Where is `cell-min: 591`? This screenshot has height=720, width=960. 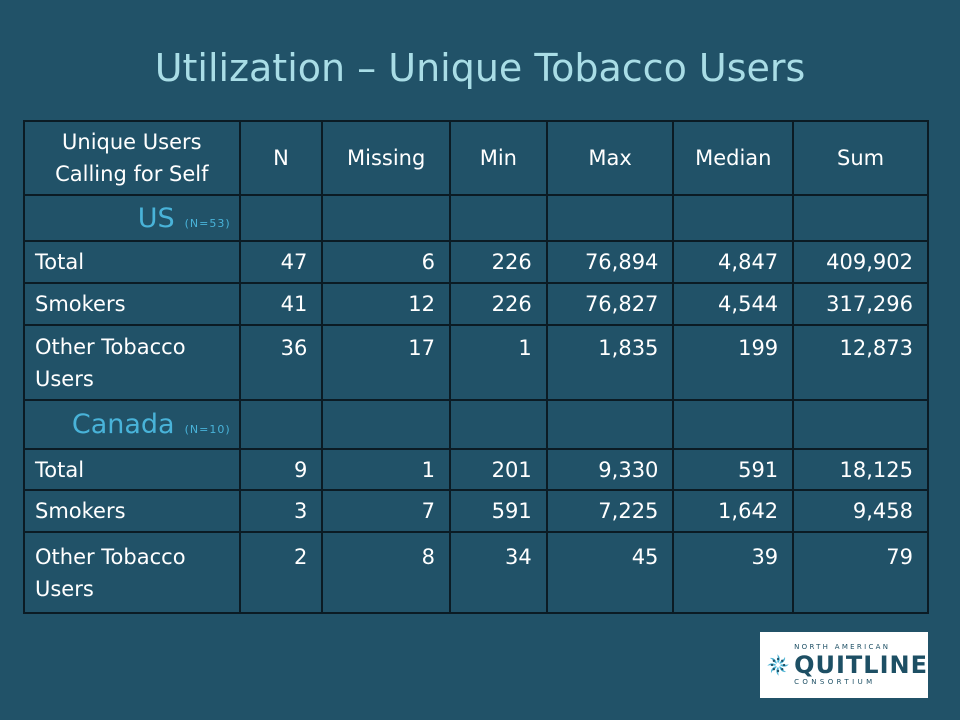 cell-min: 591 is located at coordinates (498, 511).